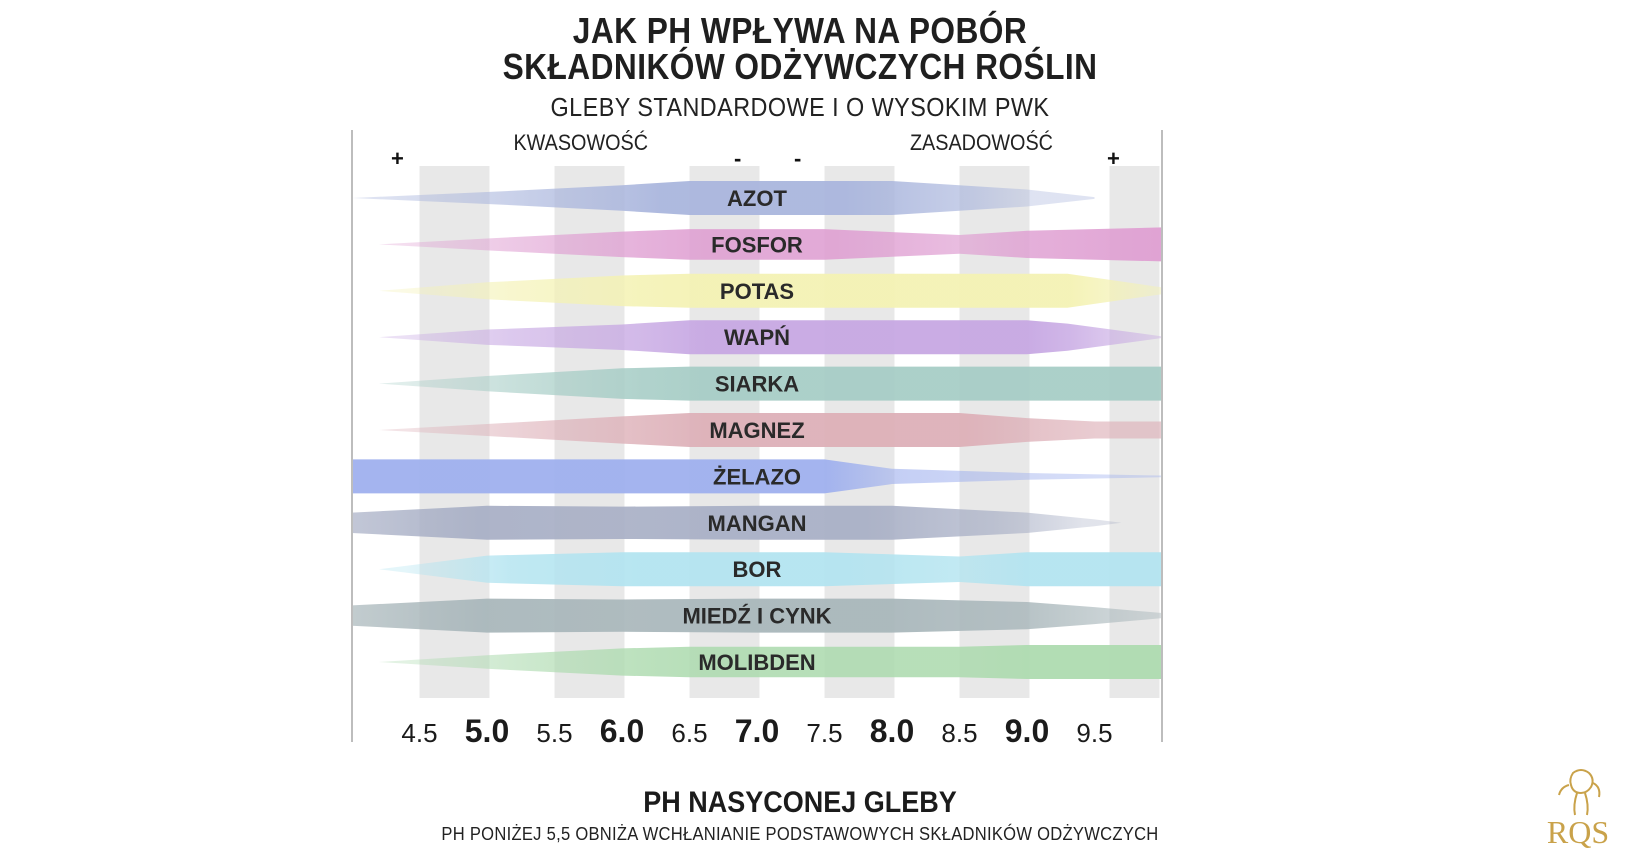 The image size is (1637, 865). I want to click on x-tick-label: 8.5, so click(959, 733).